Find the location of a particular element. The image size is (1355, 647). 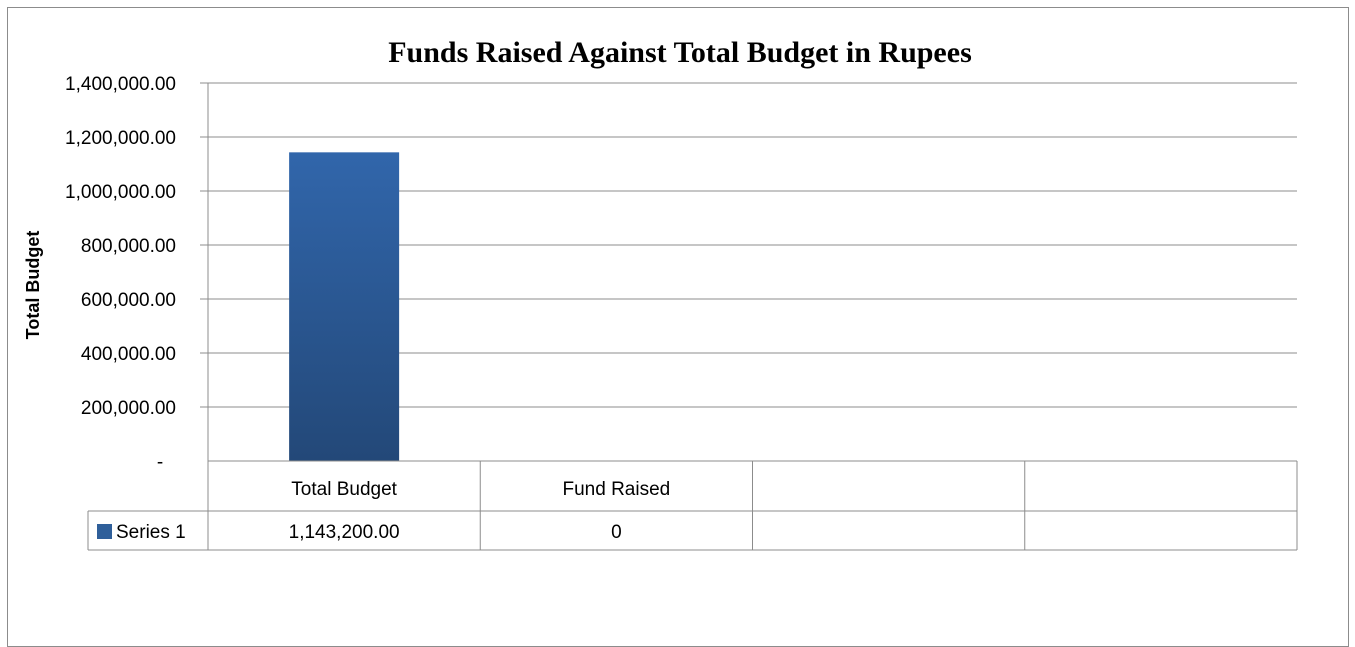

legend-swatch is located at coordinates (104, 531).